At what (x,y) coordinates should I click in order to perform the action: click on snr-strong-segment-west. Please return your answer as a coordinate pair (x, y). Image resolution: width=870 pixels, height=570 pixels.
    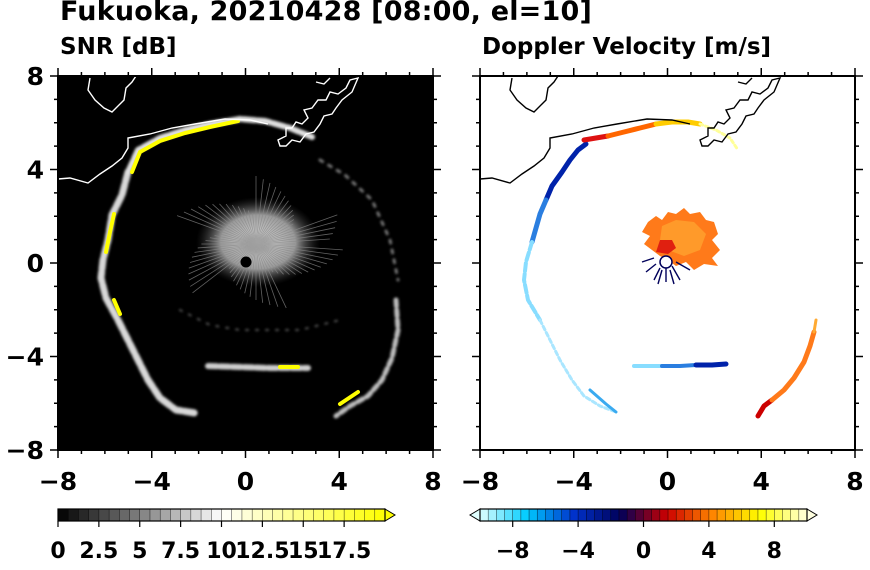
    Looking at the image, I should click on (110, 233).